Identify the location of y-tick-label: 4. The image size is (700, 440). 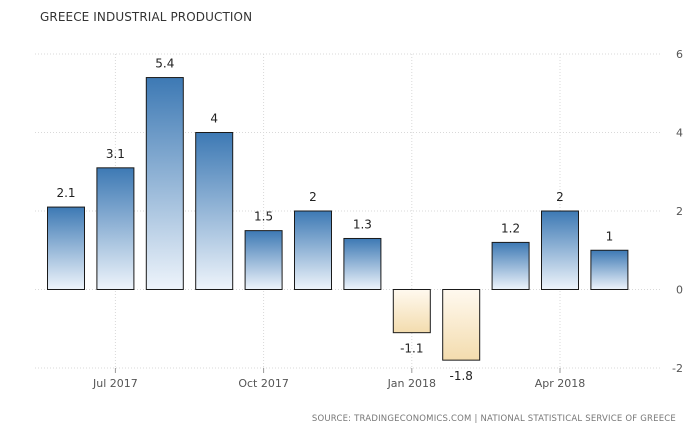
(679, 133).